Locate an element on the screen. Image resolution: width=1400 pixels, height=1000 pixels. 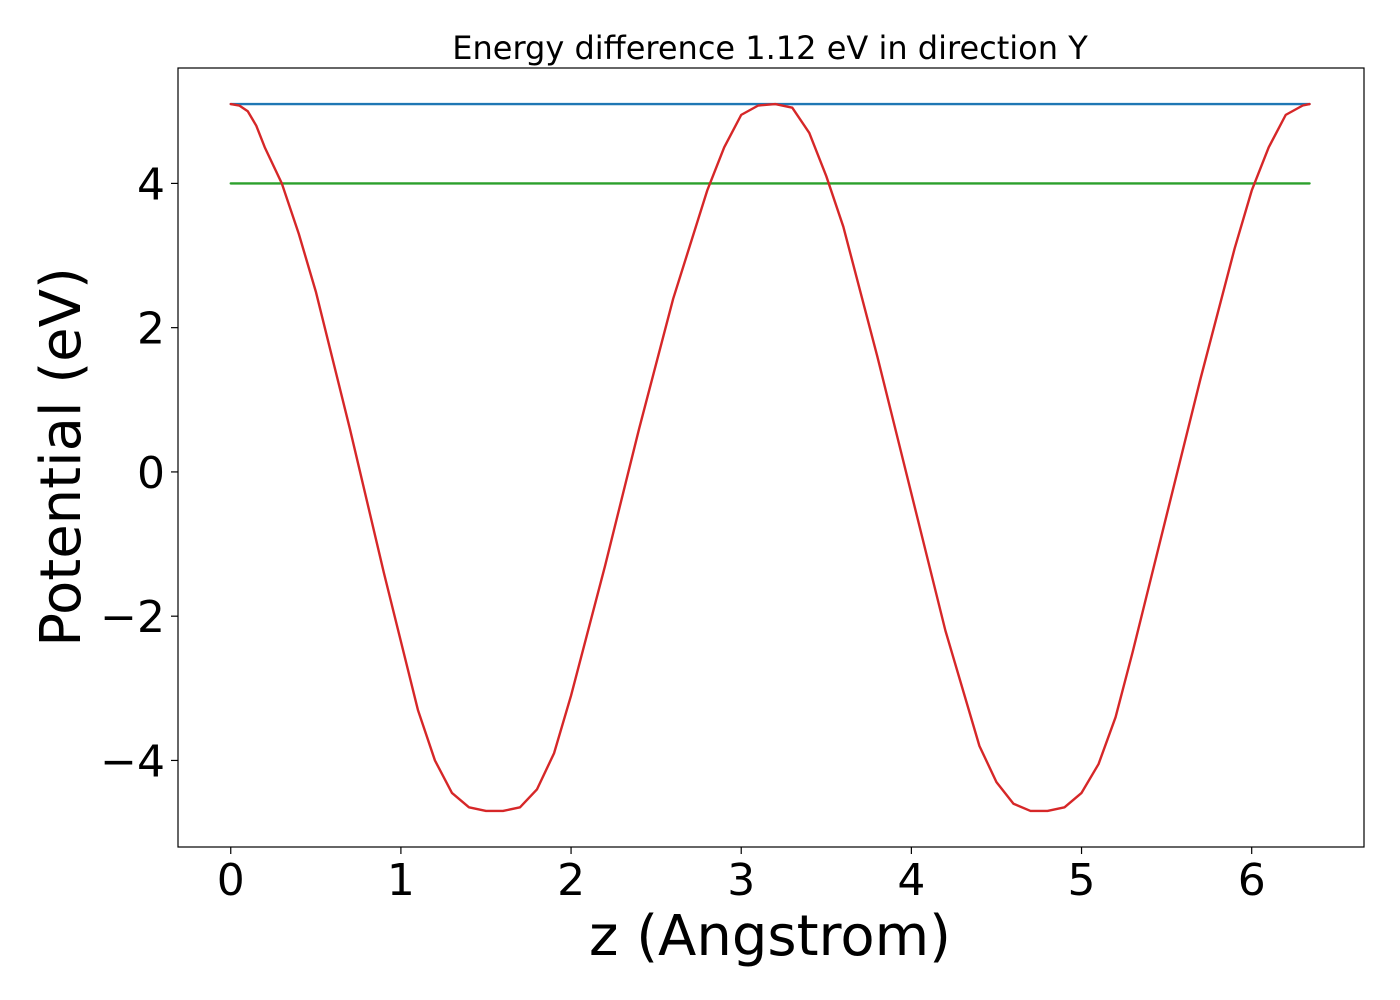
chart-title: Energy difference 1.12 eV in direction Y is located at coordinates (770, 48).